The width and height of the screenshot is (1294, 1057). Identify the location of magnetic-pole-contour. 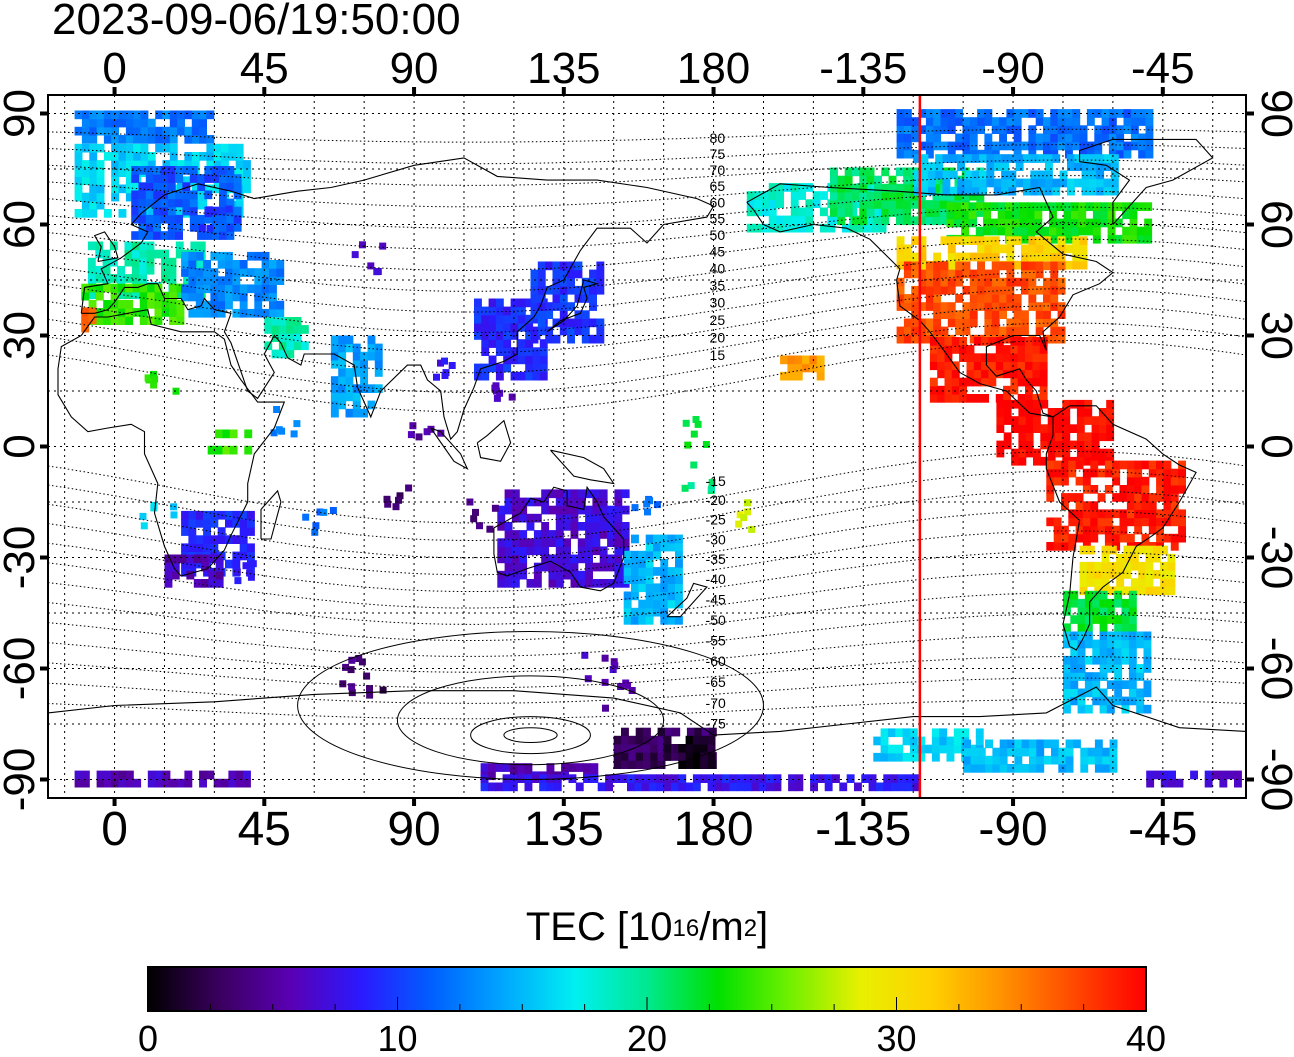
(530, 735).